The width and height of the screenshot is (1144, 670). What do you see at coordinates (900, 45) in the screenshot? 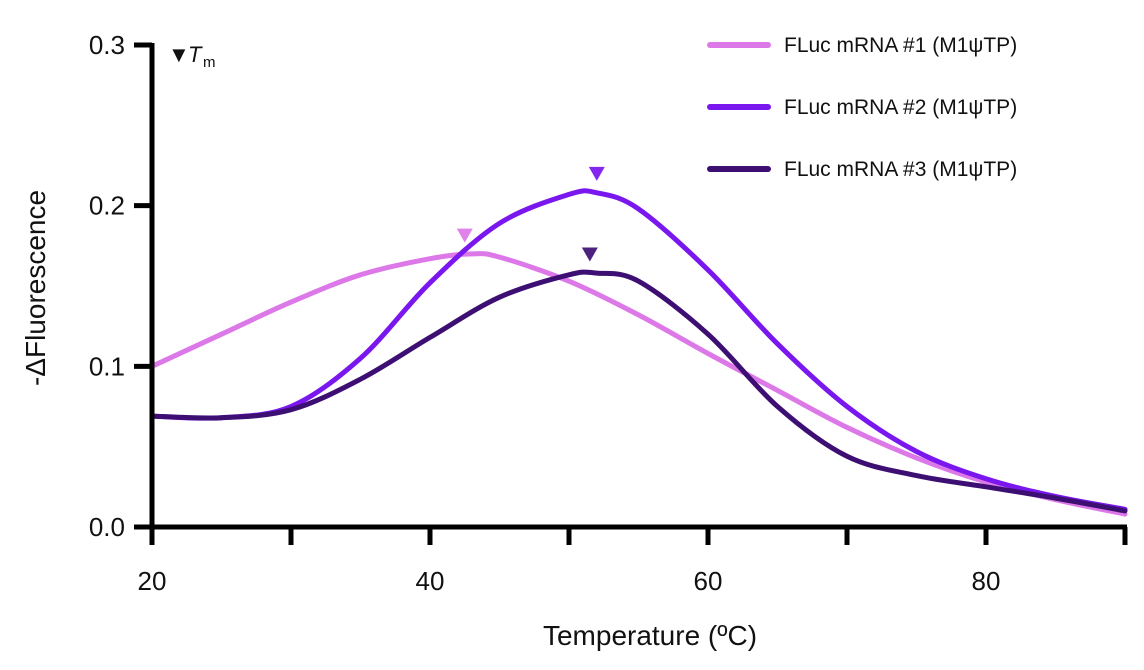
I see `legend-label-1: FLuc mRNA #1 (M1ψTP)` at bounding box center [900, 45].